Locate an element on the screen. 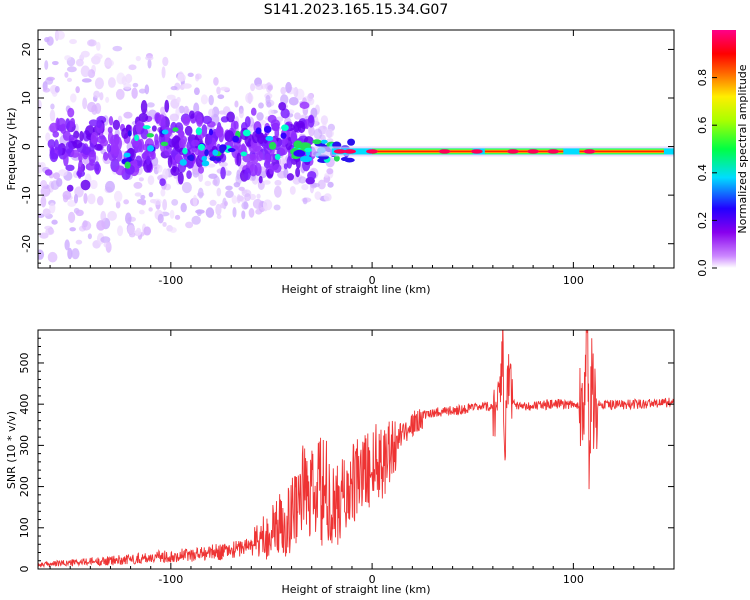  snr-xtick-label: 0 is located at coordinates (372, 579).